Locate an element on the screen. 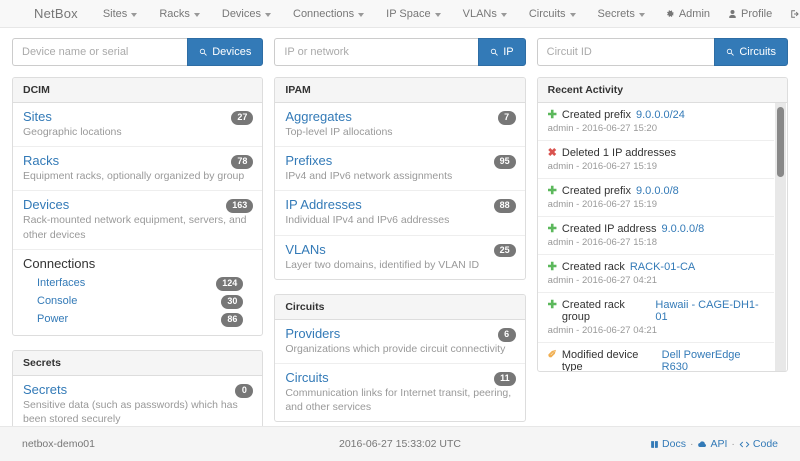  link-devices: Devices is located at coordinates (46, 205).